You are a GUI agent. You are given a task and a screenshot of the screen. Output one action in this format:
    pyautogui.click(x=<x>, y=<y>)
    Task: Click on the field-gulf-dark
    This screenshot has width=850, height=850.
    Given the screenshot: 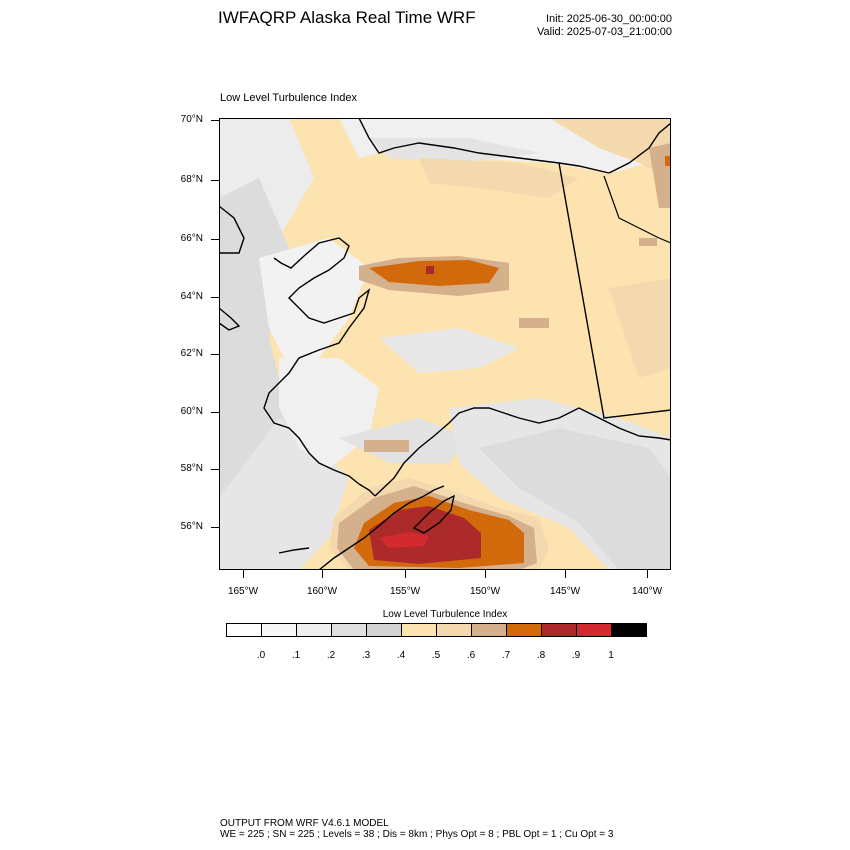 What is the action you would take?
    pyautogui.click(x=575, y=499)
    